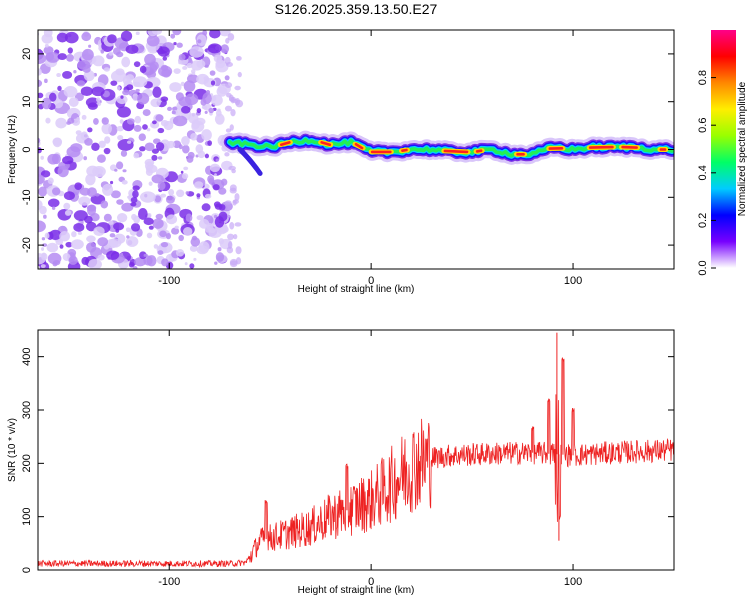 The height and width of the screenshot is (600, 750). What do you see at coordinates (27, 356) in the screenshot?
I see `snr-ytick-label: 400` at bounding box center [27, 356].